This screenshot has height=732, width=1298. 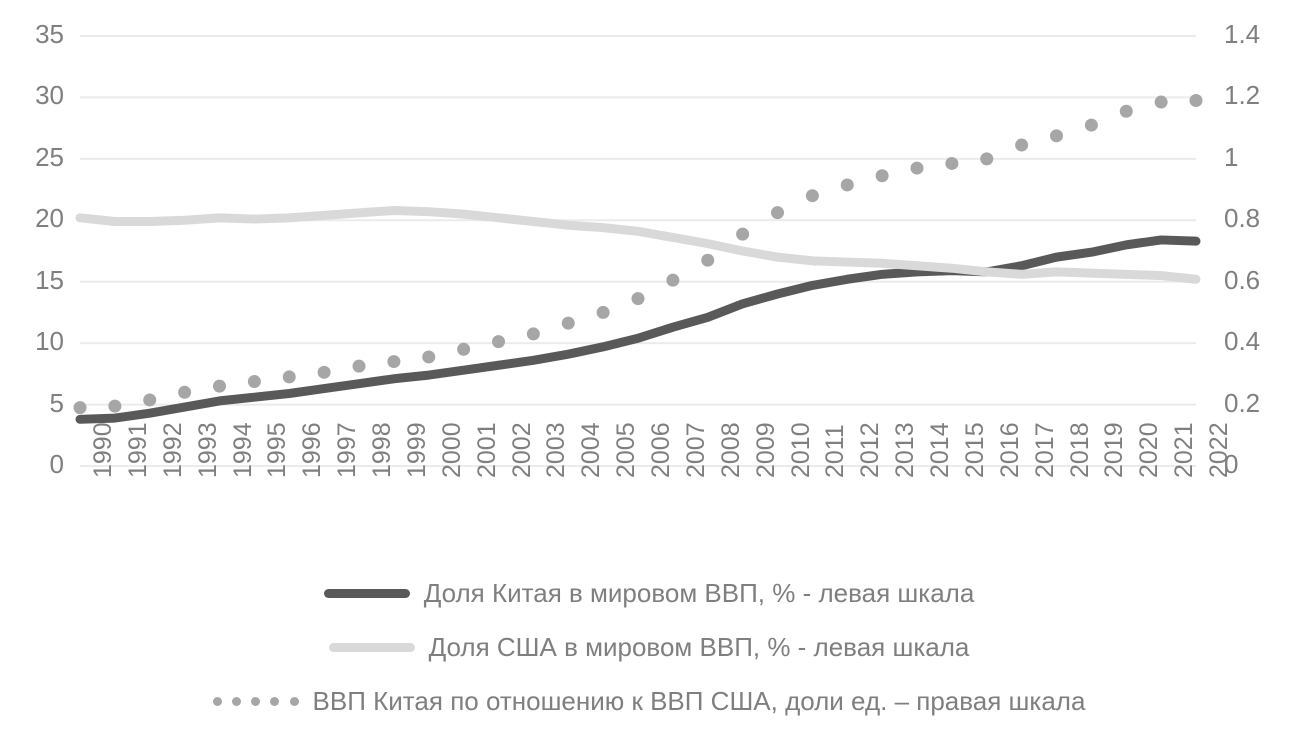 What do you see at coordinates (1242, 218) in the screenshot?
I see `right-axis-tick-label: 0.8` at bounding box center [1242, 218].